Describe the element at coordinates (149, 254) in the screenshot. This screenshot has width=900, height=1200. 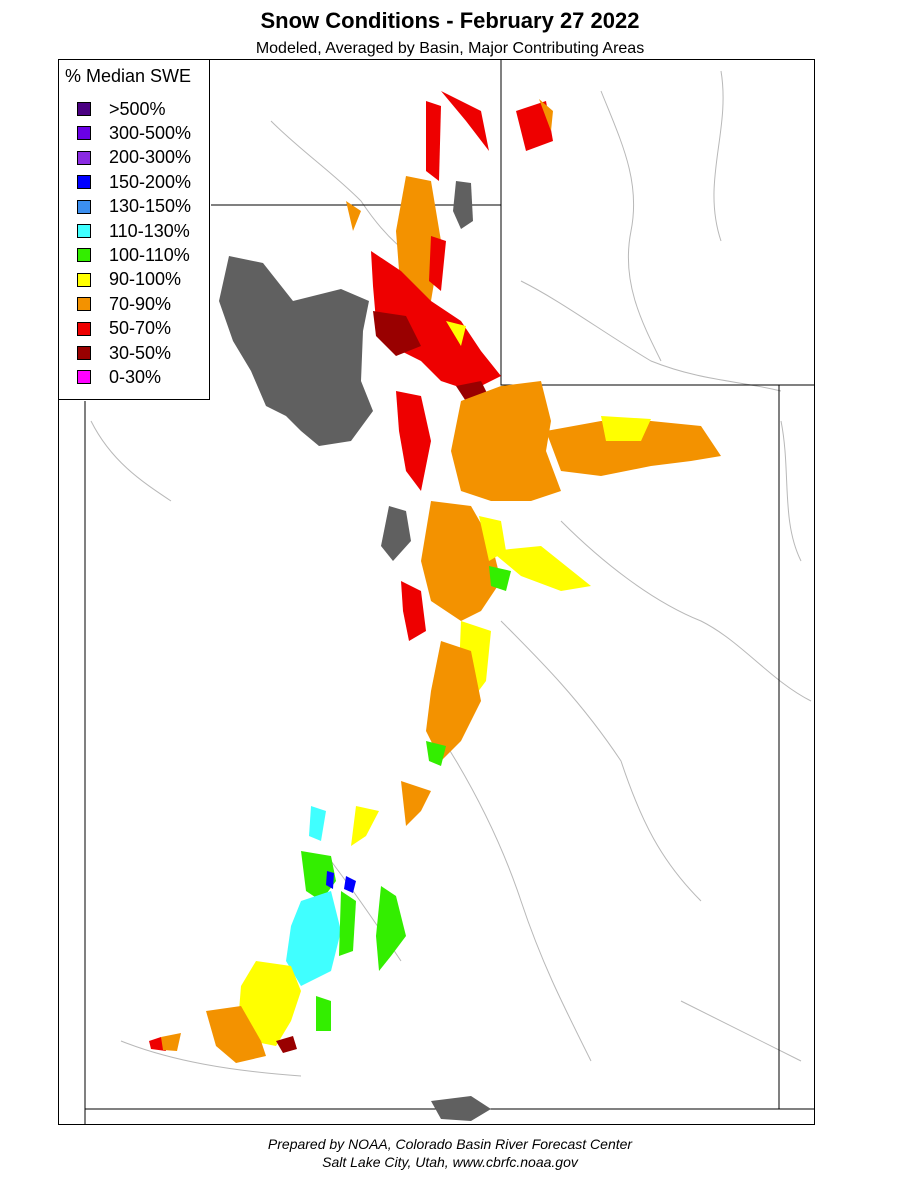
I see `legend-label: 100-110%` at that location.